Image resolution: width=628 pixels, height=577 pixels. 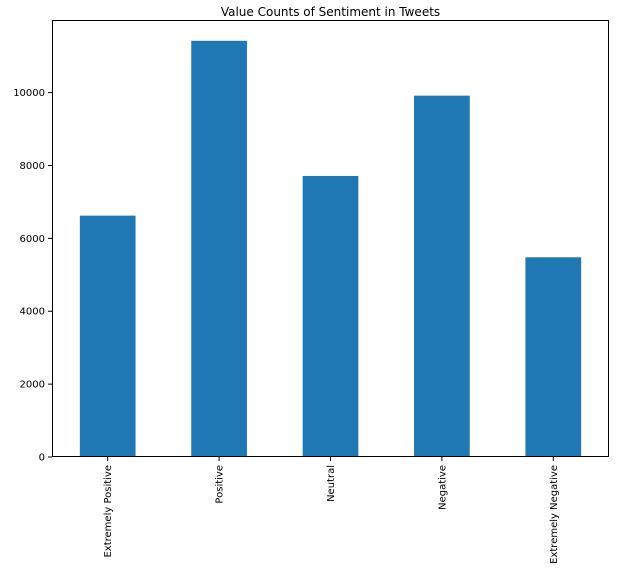 I want to click on chart-title: Value Counts of Sentiment in Tweets, so click(x=330, y=12).